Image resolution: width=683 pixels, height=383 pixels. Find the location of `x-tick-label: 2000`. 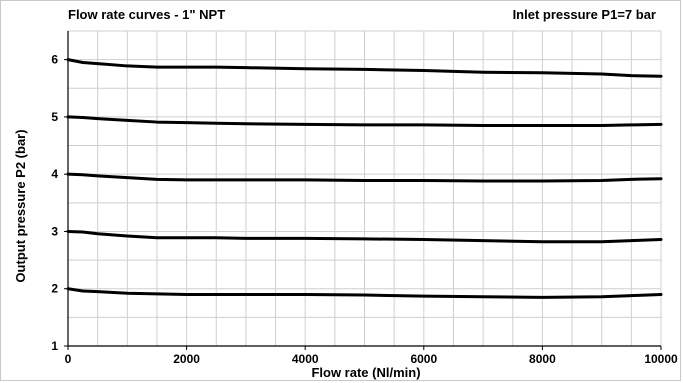

x-tick-label: 2000 is located at coordinates (186, 359).